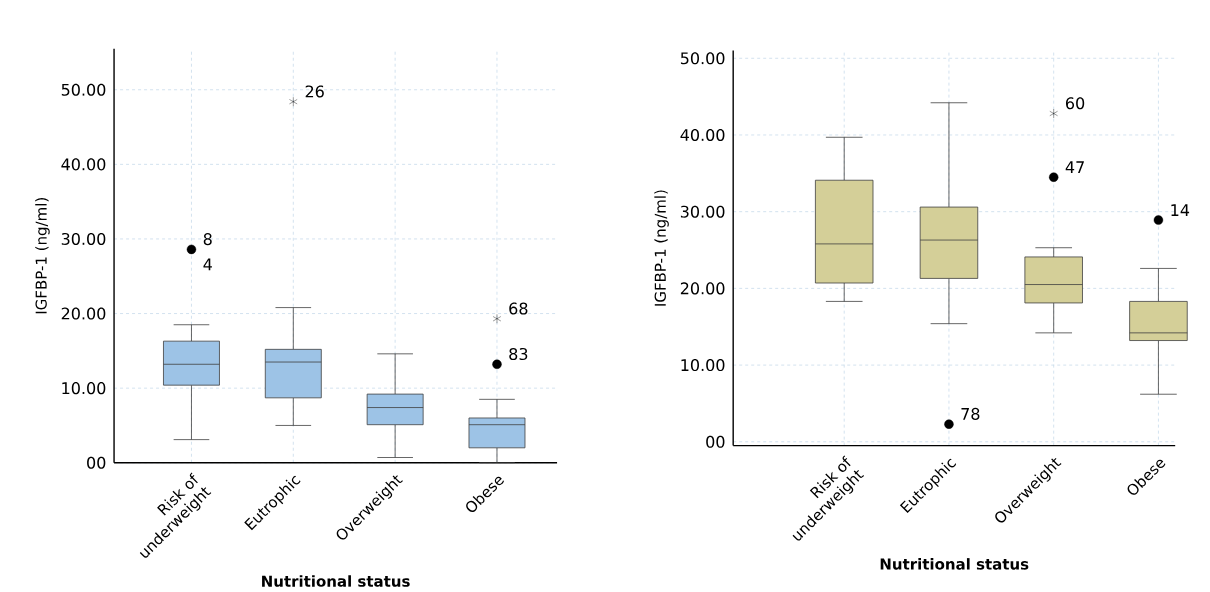  What do you see at coordinates (1180, 210) in the screenshot?
I see `annotation: 14` at bounding box center [1180, 210].